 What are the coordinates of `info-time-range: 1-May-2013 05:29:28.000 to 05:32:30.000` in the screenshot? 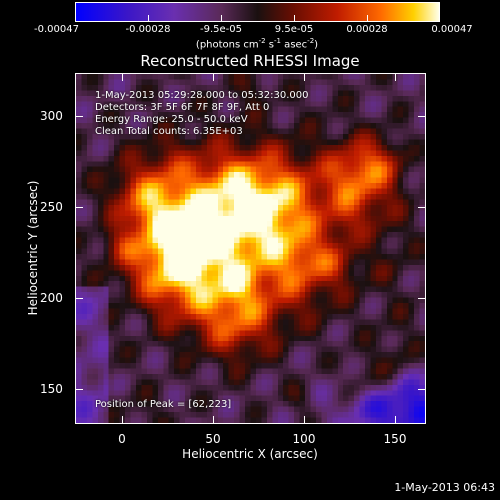 It's located at (202, 95).